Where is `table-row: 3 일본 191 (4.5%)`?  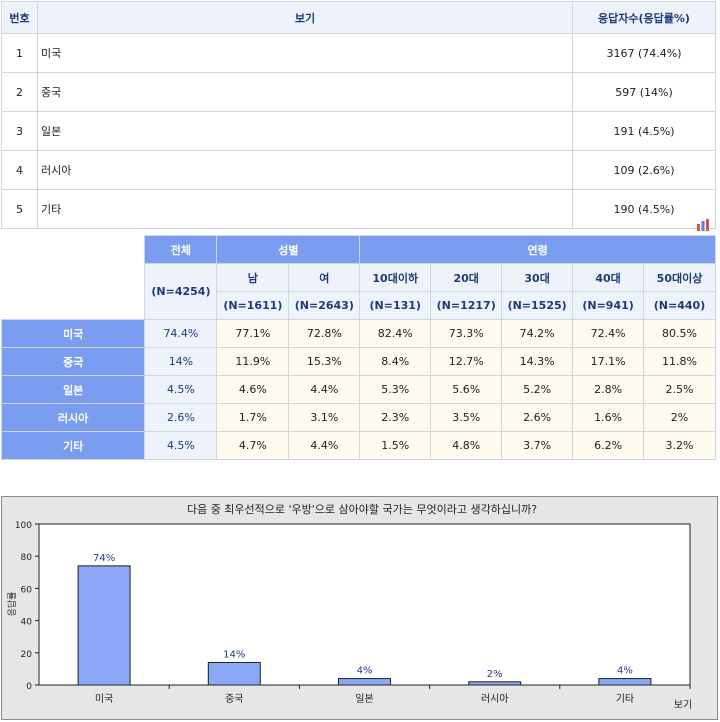 table-row: 3 일본 191 (4.5%) is located at coordinates (358, 131).